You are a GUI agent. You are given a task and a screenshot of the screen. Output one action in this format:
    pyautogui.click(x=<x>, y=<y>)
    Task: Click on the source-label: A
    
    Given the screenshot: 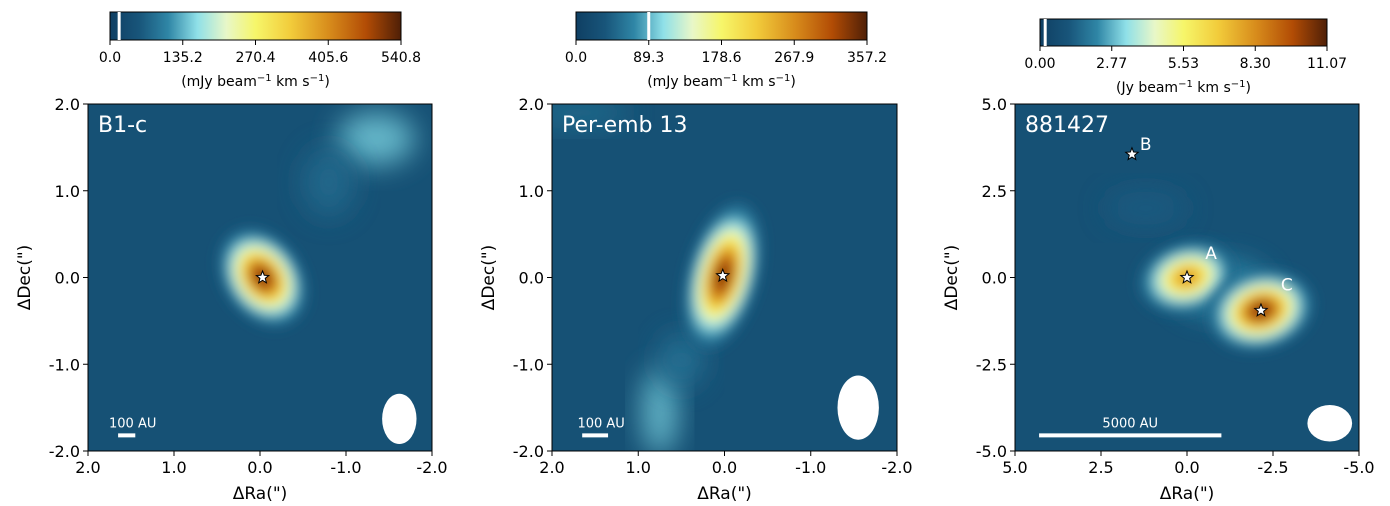 What is the action you would take?
    pyautogui.click(x=1211, y=254)
    